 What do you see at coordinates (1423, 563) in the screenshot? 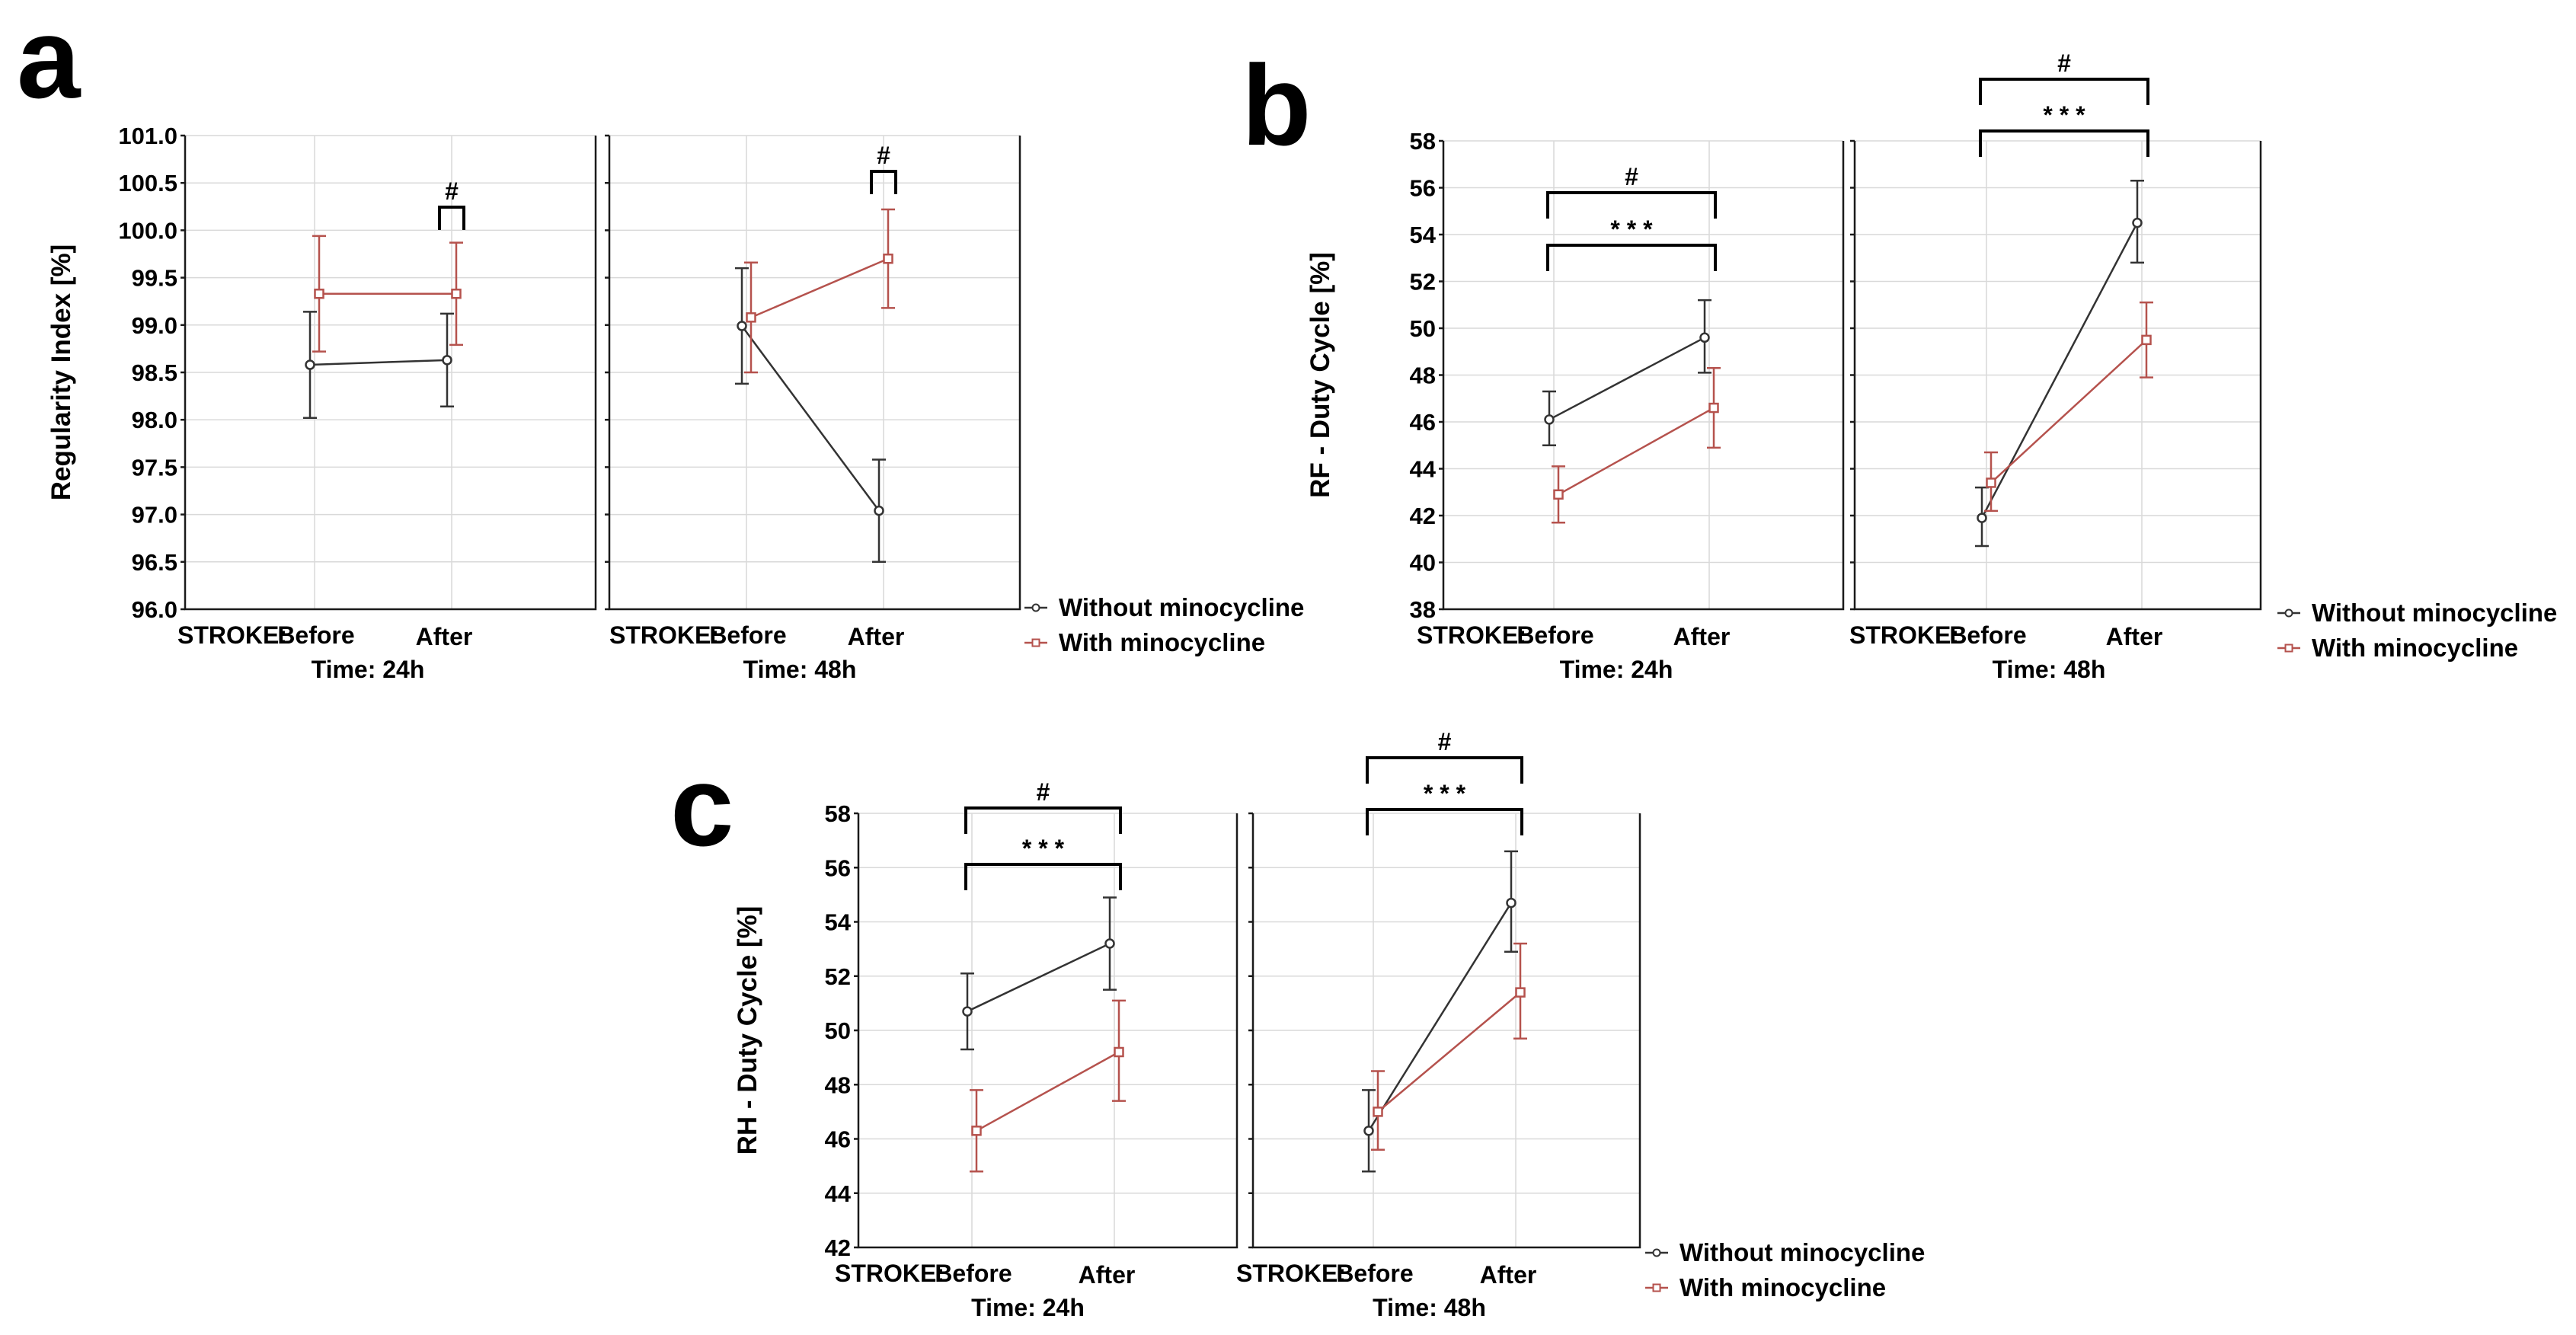
I see `y-tick-label: 40` at bounding box center [1423, 563].